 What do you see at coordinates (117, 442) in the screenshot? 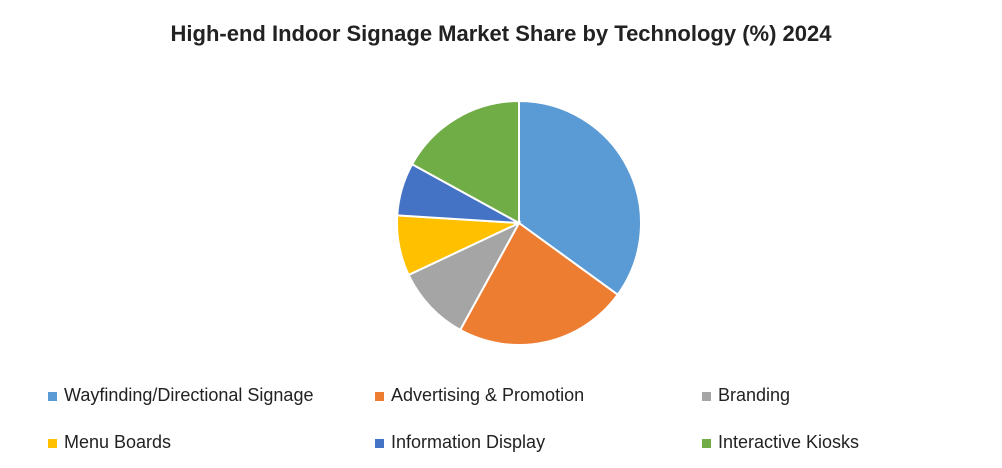
I see `legend-label: Menu Boards` at bounding box center [117, 442].